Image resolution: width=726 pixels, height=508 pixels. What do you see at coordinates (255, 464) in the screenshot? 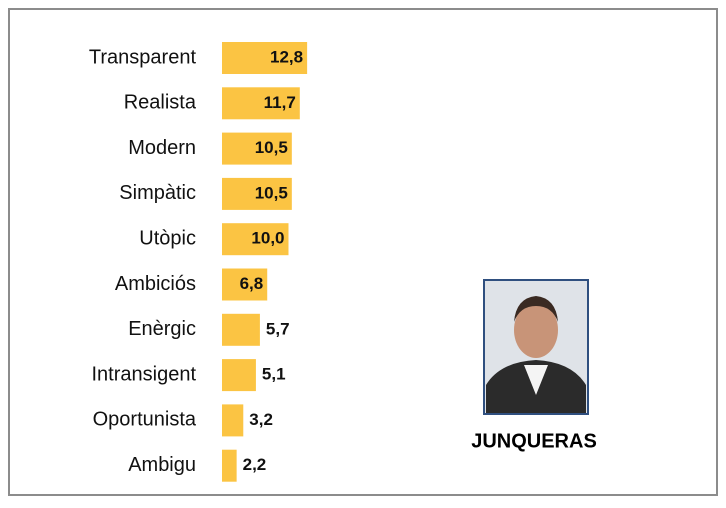
I see `value-label: 2,2` at bounding box center [255, 464].